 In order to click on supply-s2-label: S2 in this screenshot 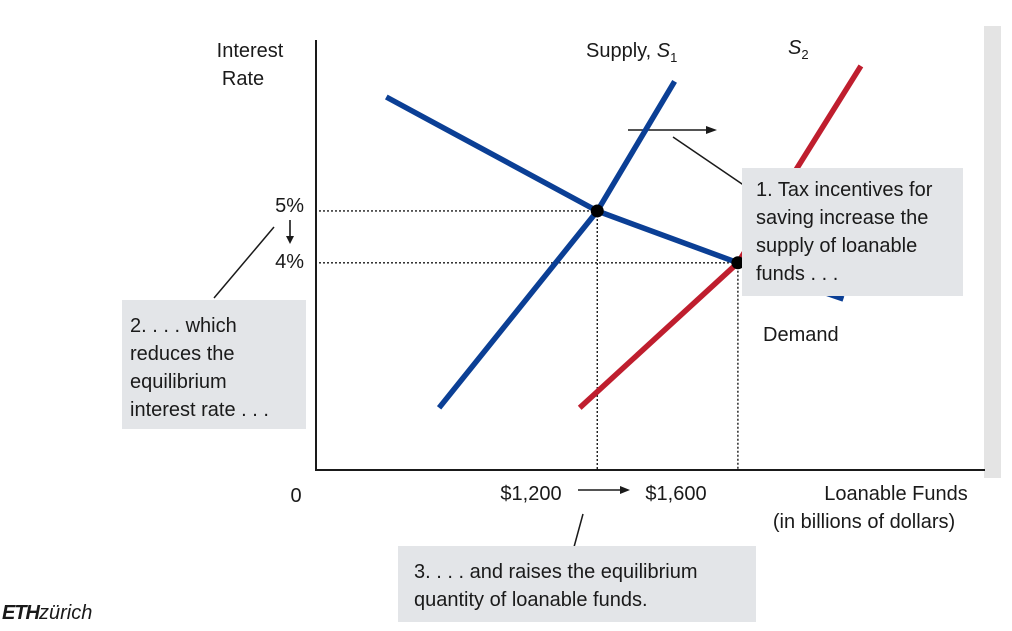, I will do `click(798, 49)`.